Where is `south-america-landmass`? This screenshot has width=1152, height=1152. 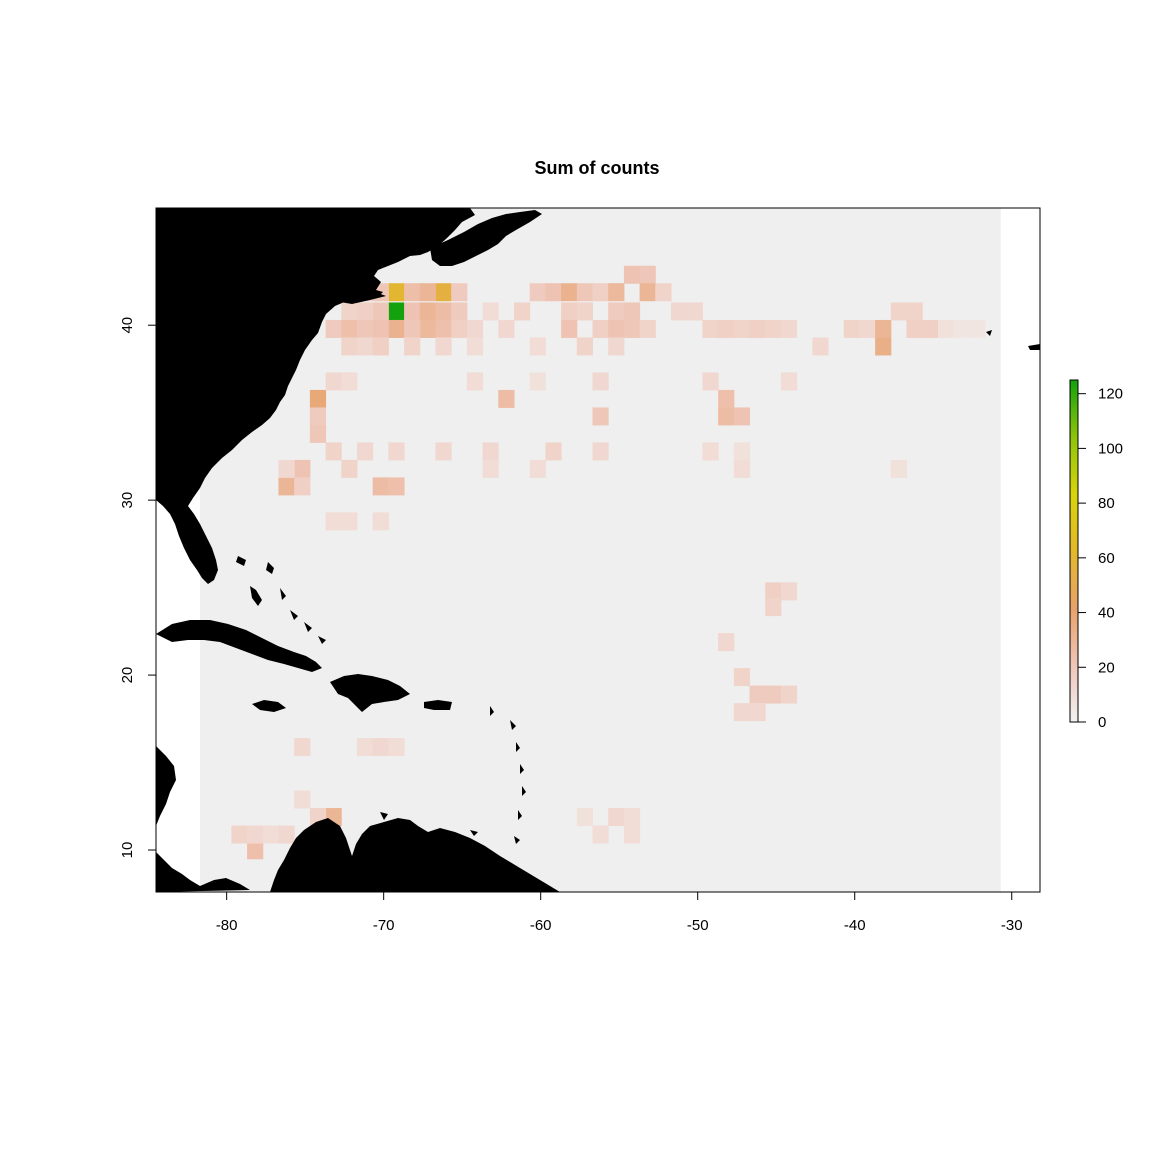 south-america-landmass is located at coordinates (415, 855).